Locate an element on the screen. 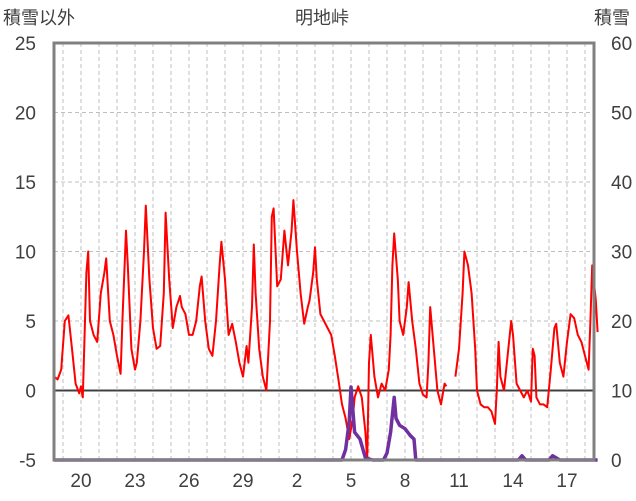 The image size is (636, 501). x-tick-label: 11 is located at coordinates (459, 481).